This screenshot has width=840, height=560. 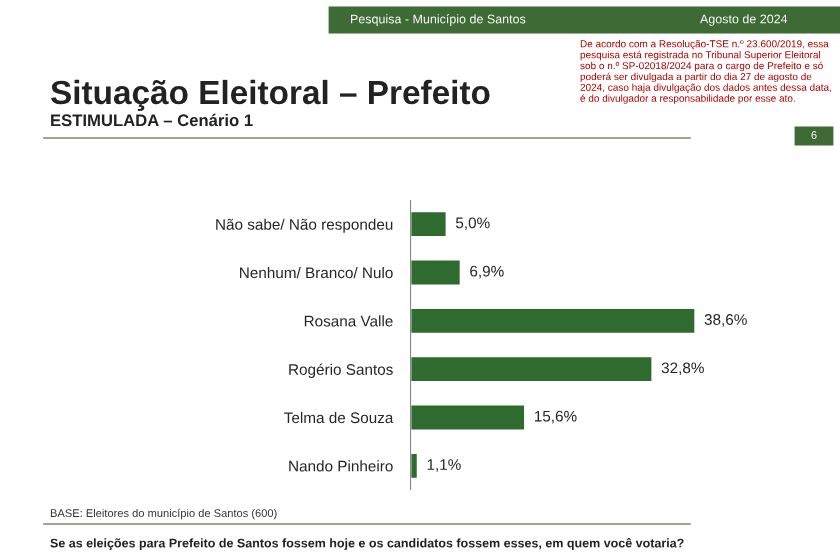 I want to click on chart-title: Situação Eleitoral – Prefeito, so click(x=270, y=95).